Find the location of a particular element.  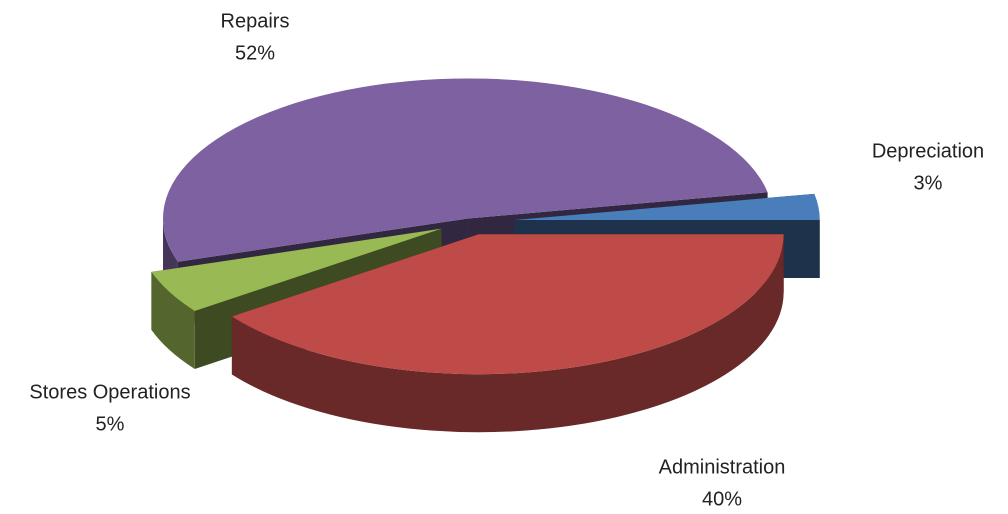

slice-wall is located at coordinates (296, 279).